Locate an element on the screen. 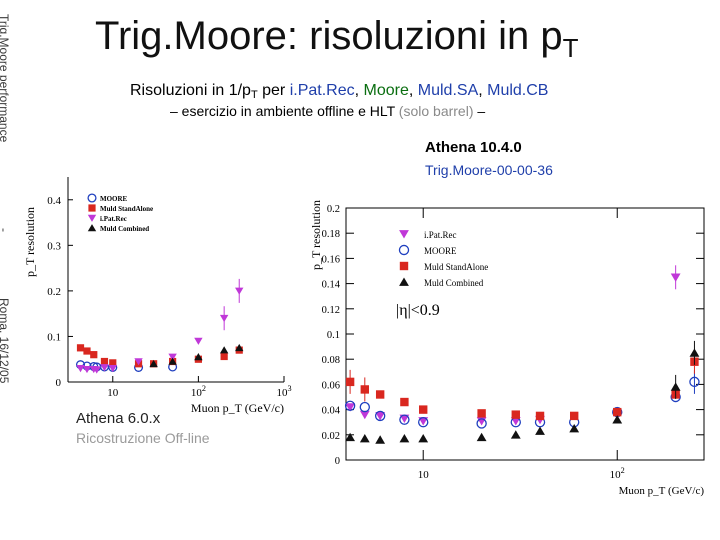  right-ytick-label: 0 is located at coordinates (337, 461).